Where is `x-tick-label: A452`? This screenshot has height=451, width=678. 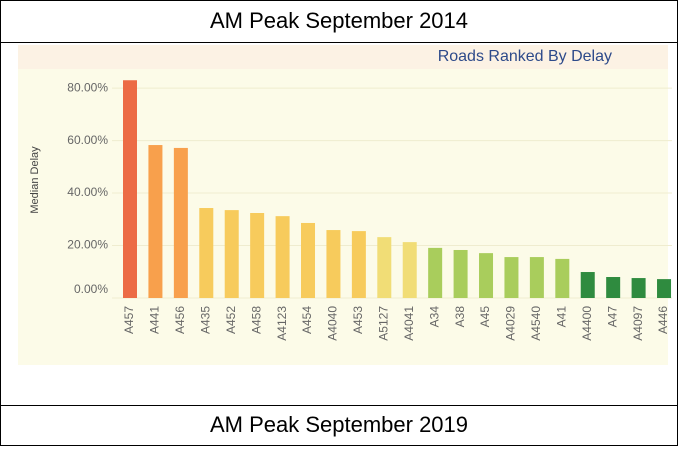 x-tick-label: A452 is located at coordinates (231, 320).